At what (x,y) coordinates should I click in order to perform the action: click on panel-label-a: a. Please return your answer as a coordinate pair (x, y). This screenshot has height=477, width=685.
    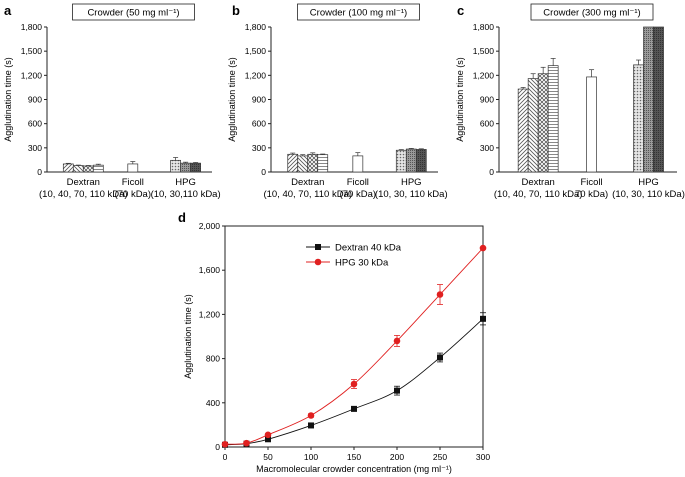
    Looking at the image, I should click on (8, 10).